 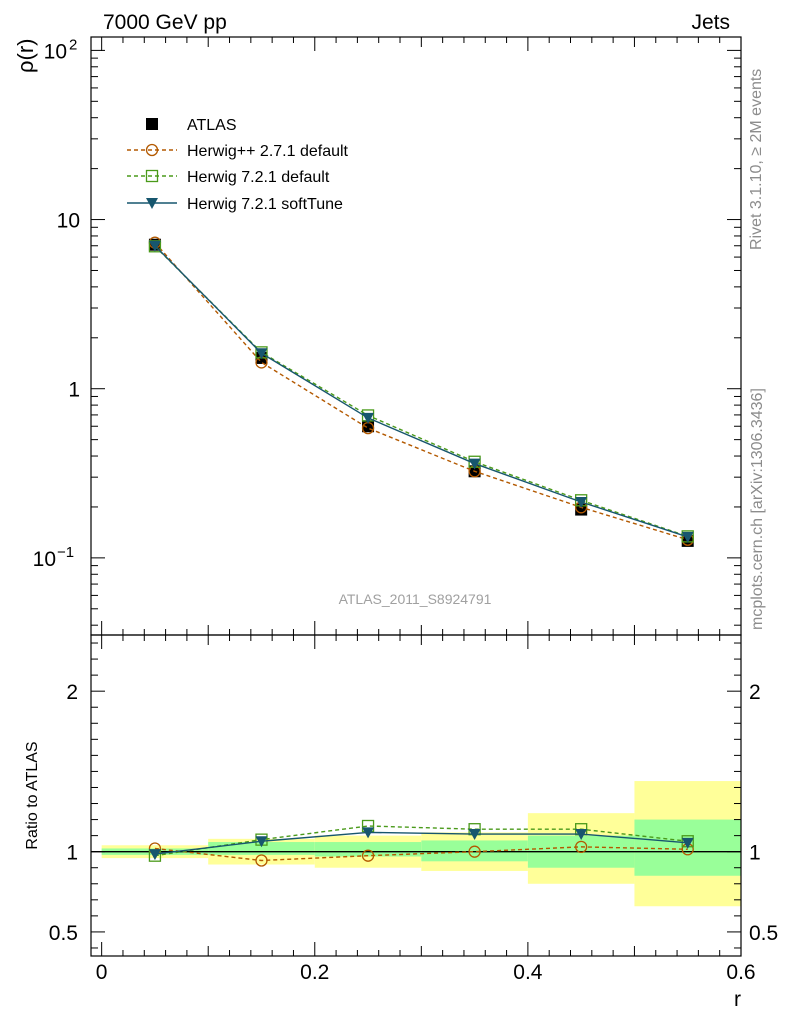 What do you see at coordinates (755, 692) in the screenshot?
I see `ratio-y-tick-label-right: 2` at bounding box center [755, 692].